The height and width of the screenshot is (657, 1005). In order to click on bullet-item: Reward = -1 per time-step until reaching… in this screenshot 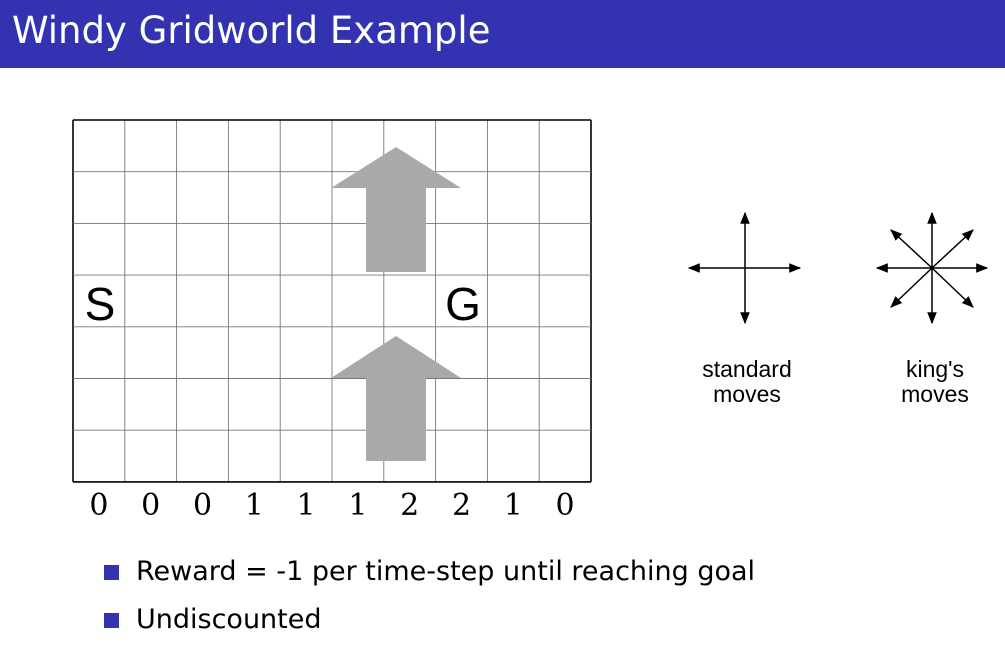, I will do `click(429, 576)`.